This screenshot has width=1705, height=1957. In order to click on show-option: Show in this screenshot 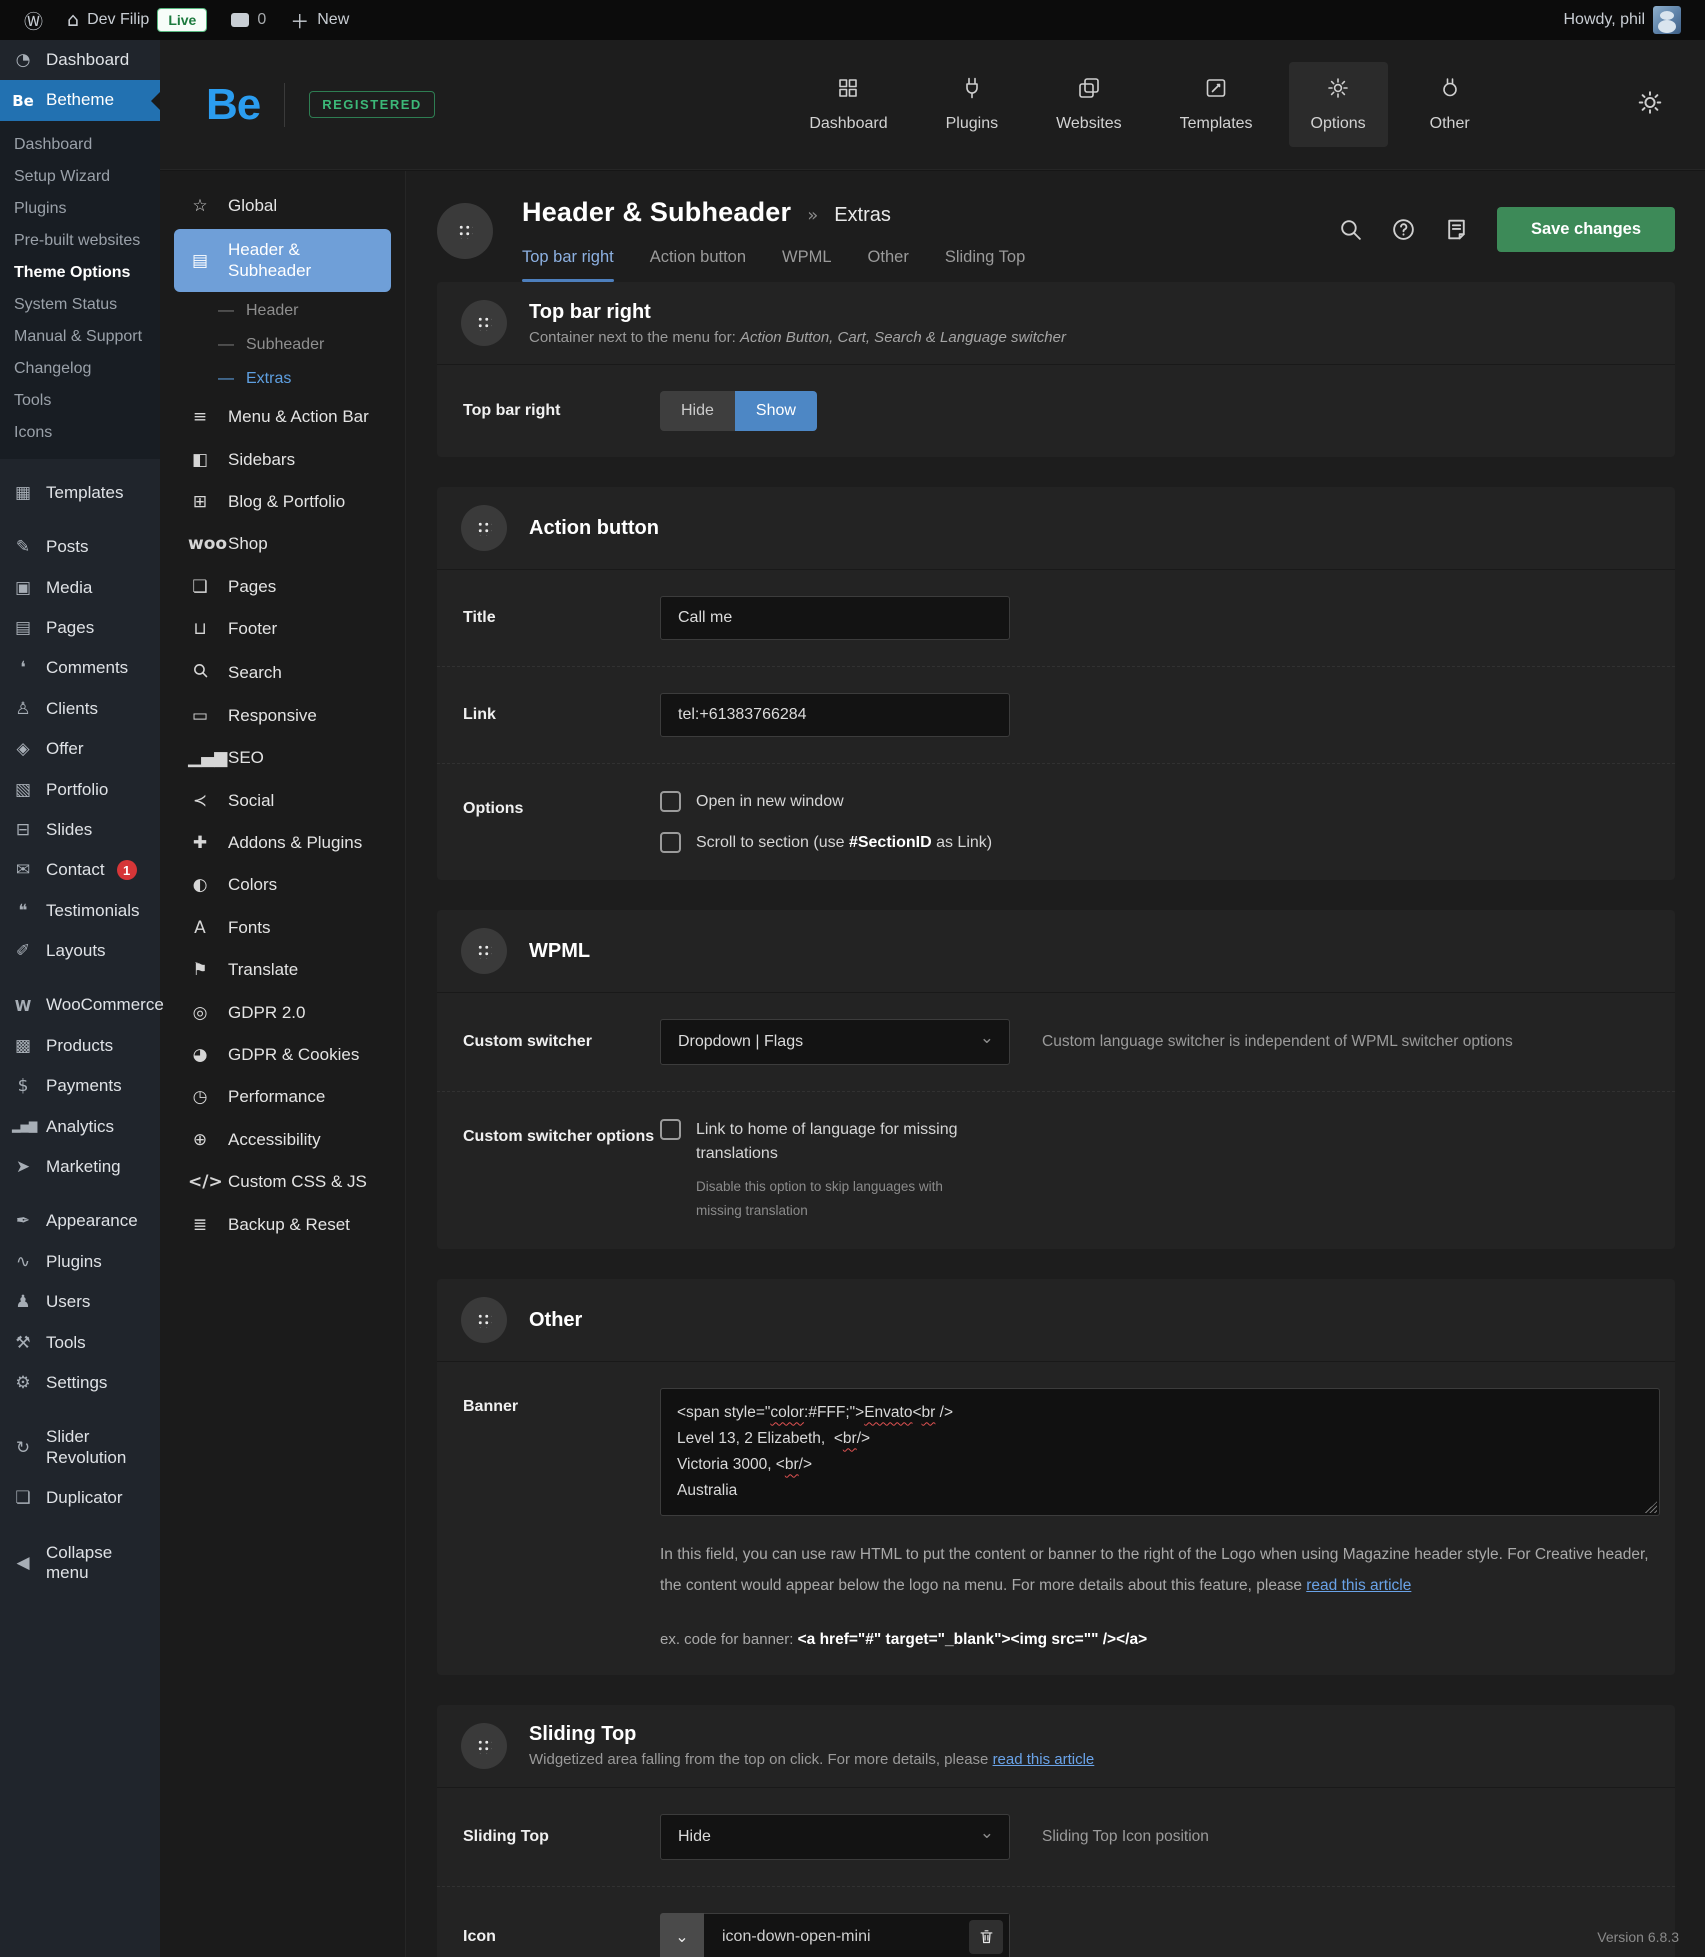, I will do `click(775, 411)`.